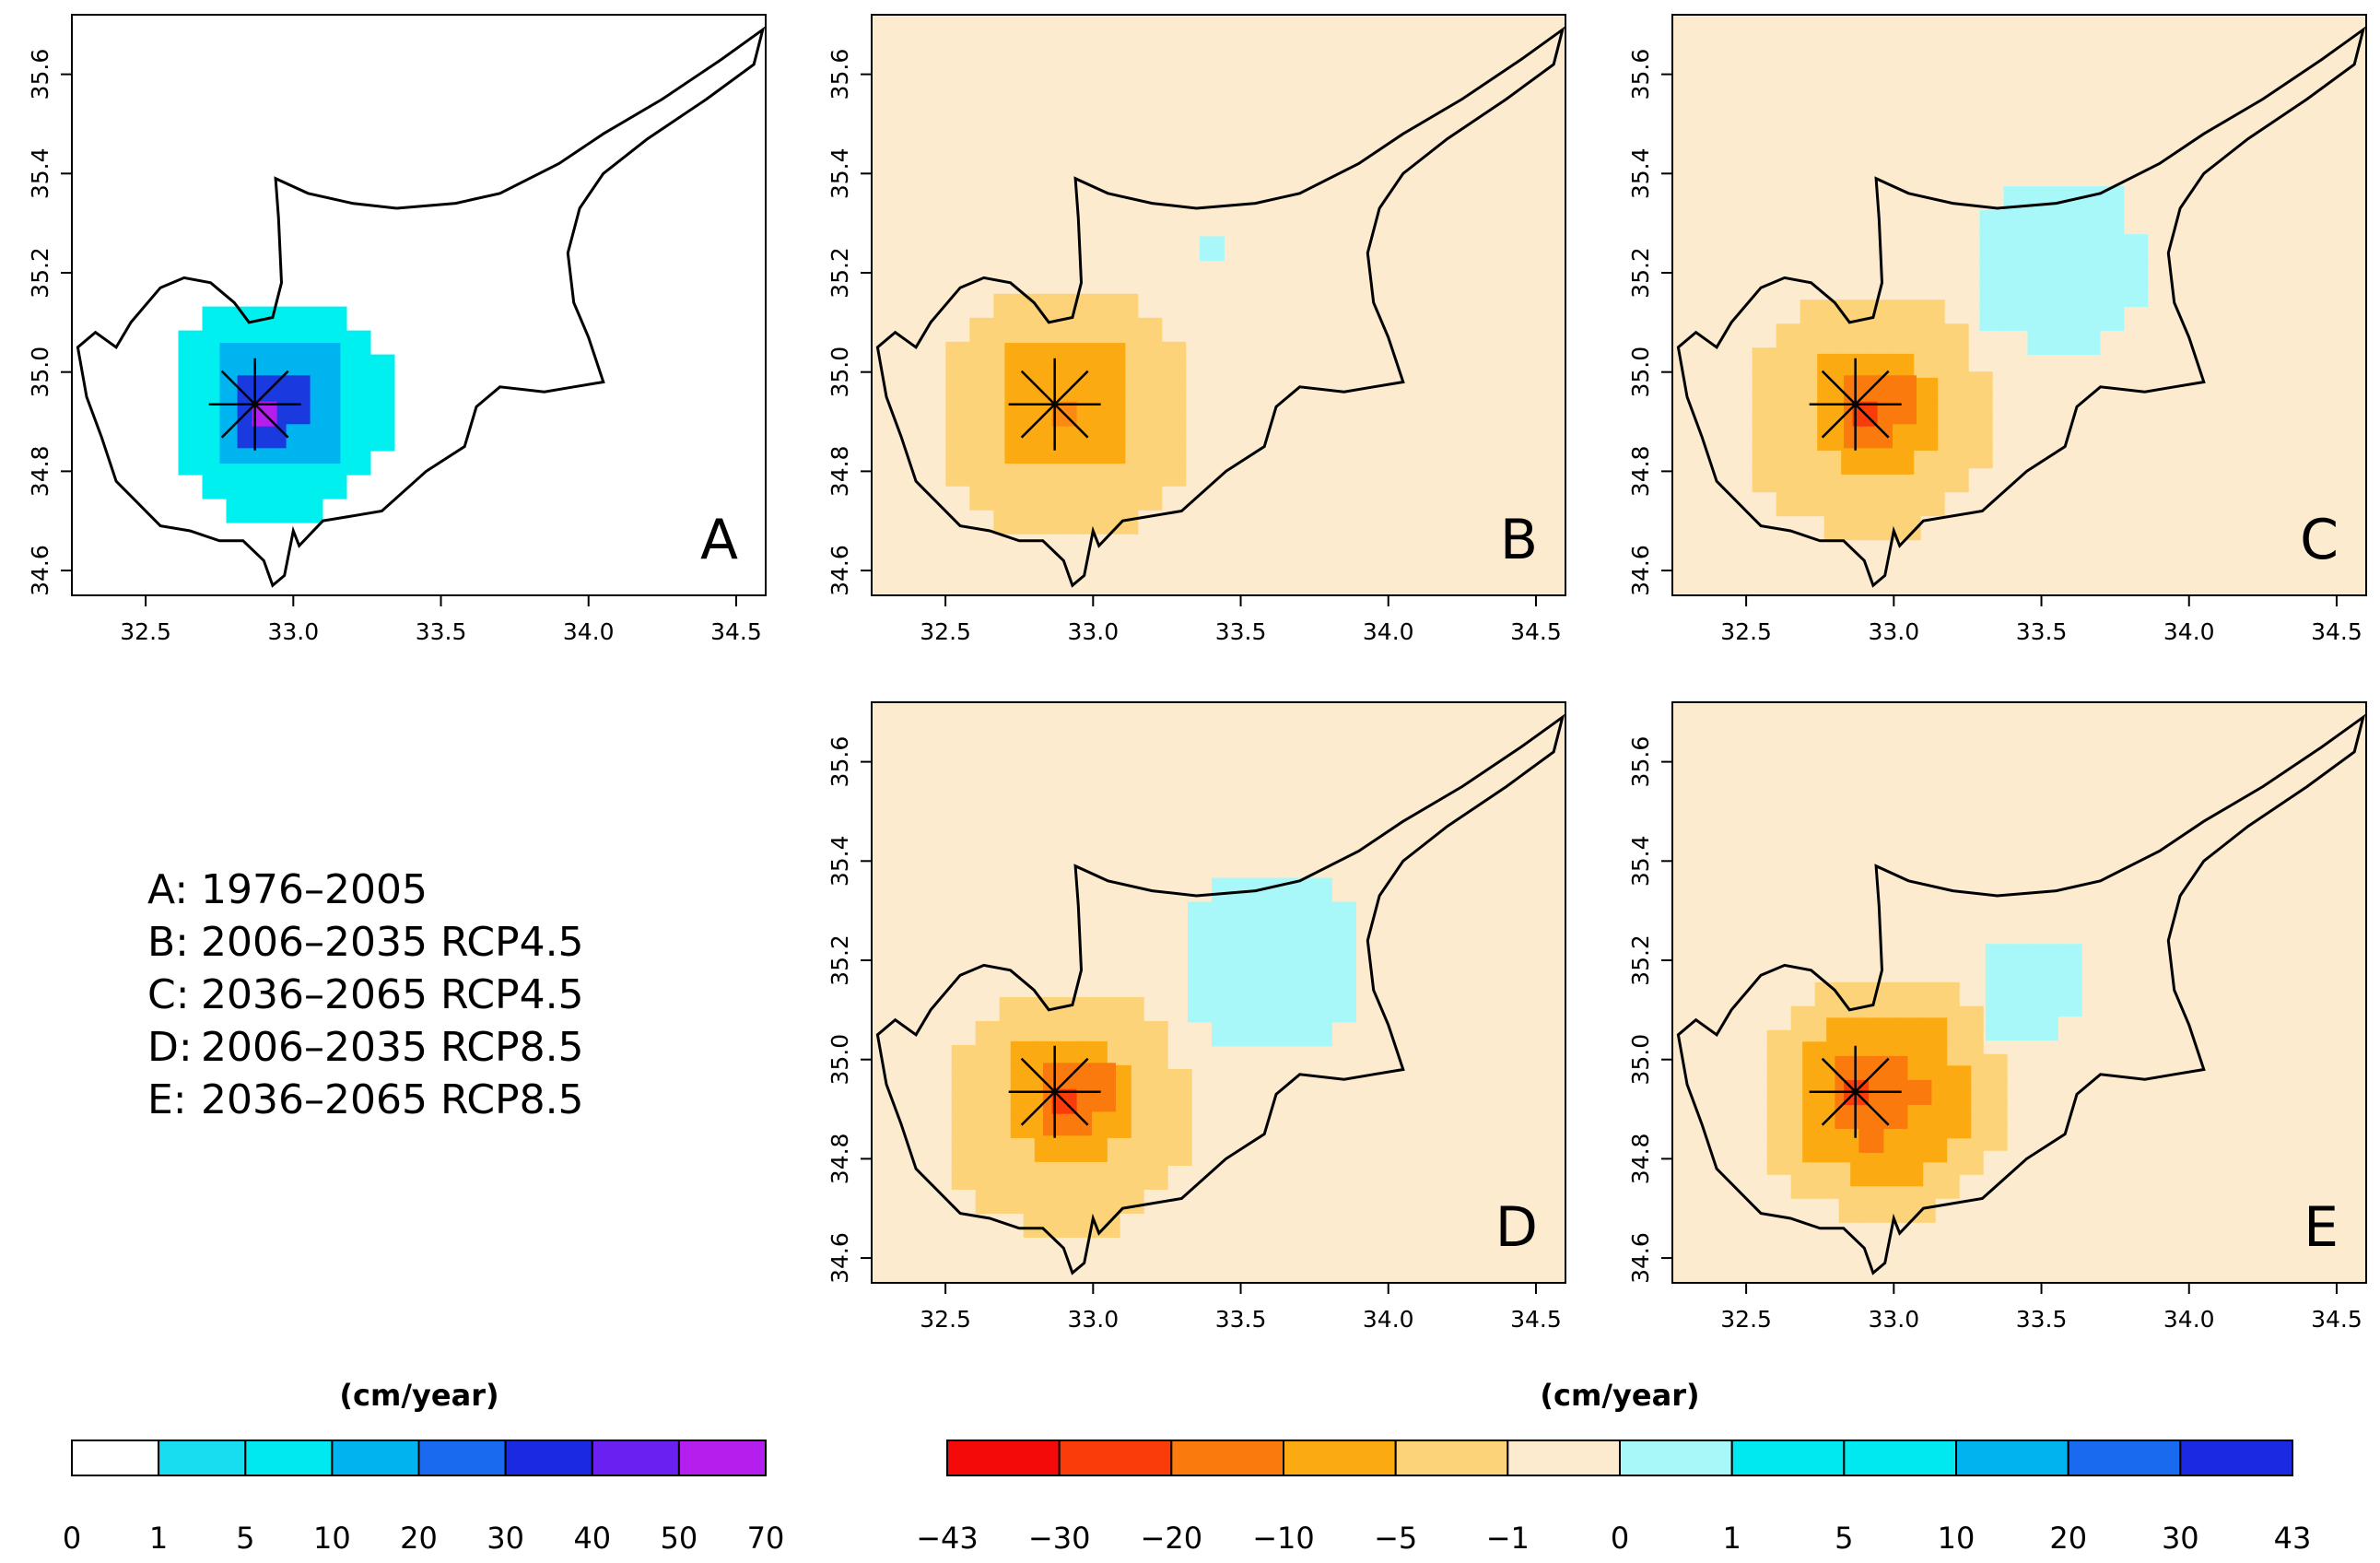  I want to click on legend-text-e: 2036–2065 RCP8.5, so click(392, 1099).